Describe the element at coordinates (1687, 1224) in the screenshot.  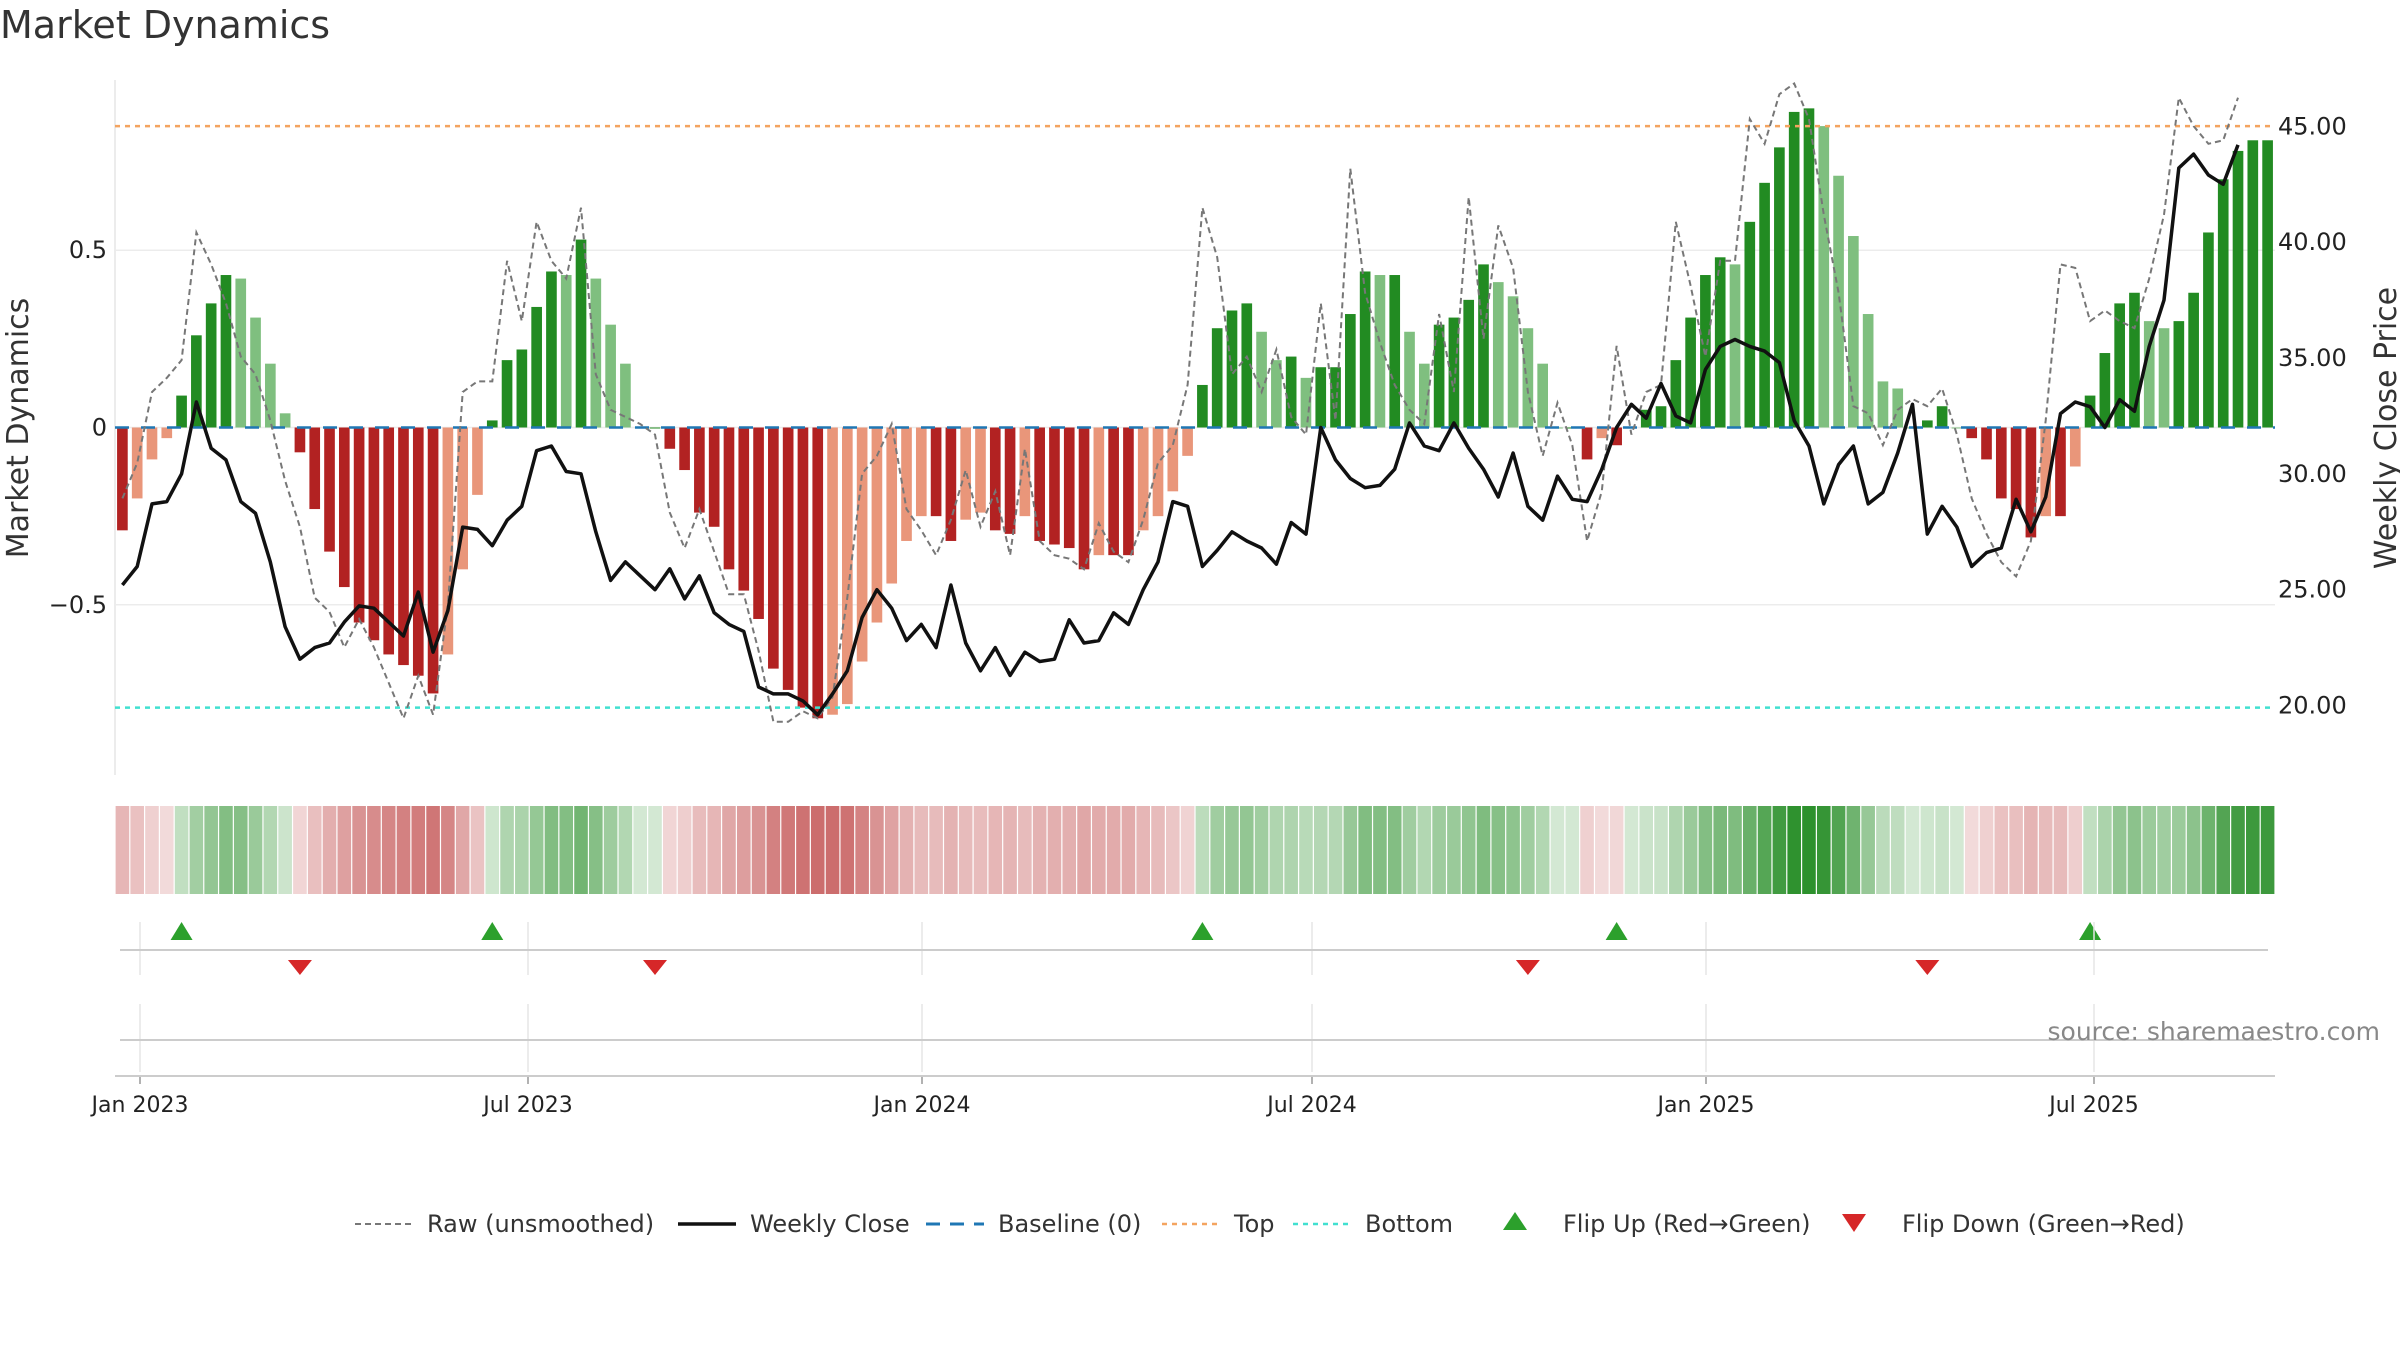
I see `legend-label-flip_up: Flip Up (Red→Green)` at that location.